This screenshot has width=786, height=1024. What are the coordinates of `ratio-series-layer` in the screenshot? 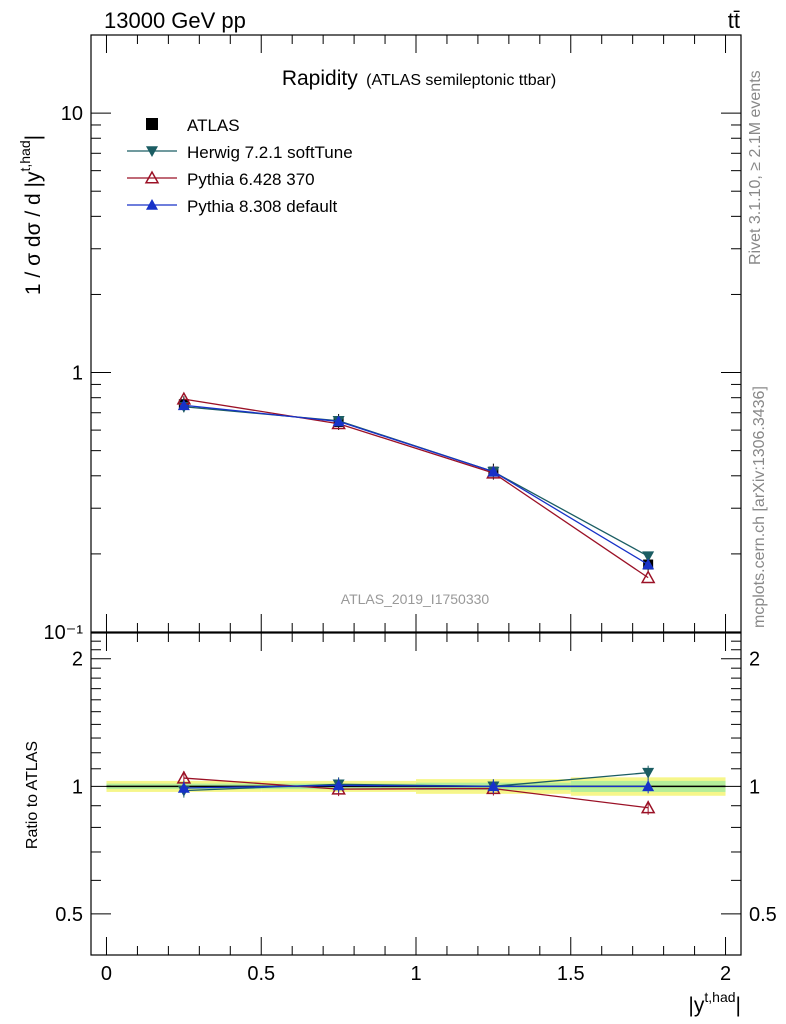 It's located at (416, 790).